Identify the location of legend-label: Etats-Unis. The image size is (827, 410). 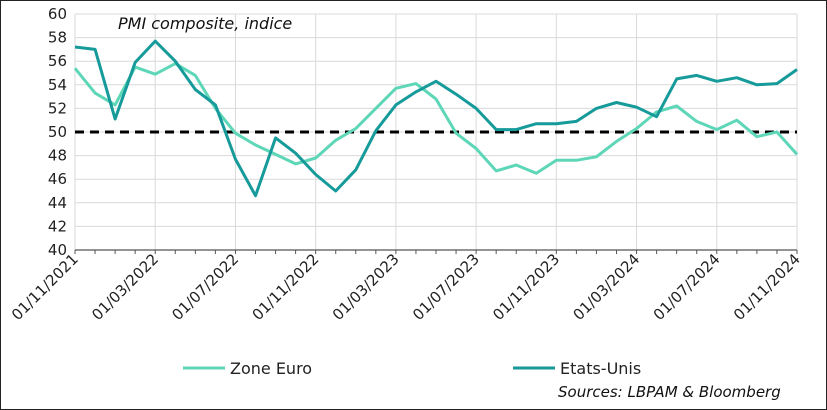
(600, 368).